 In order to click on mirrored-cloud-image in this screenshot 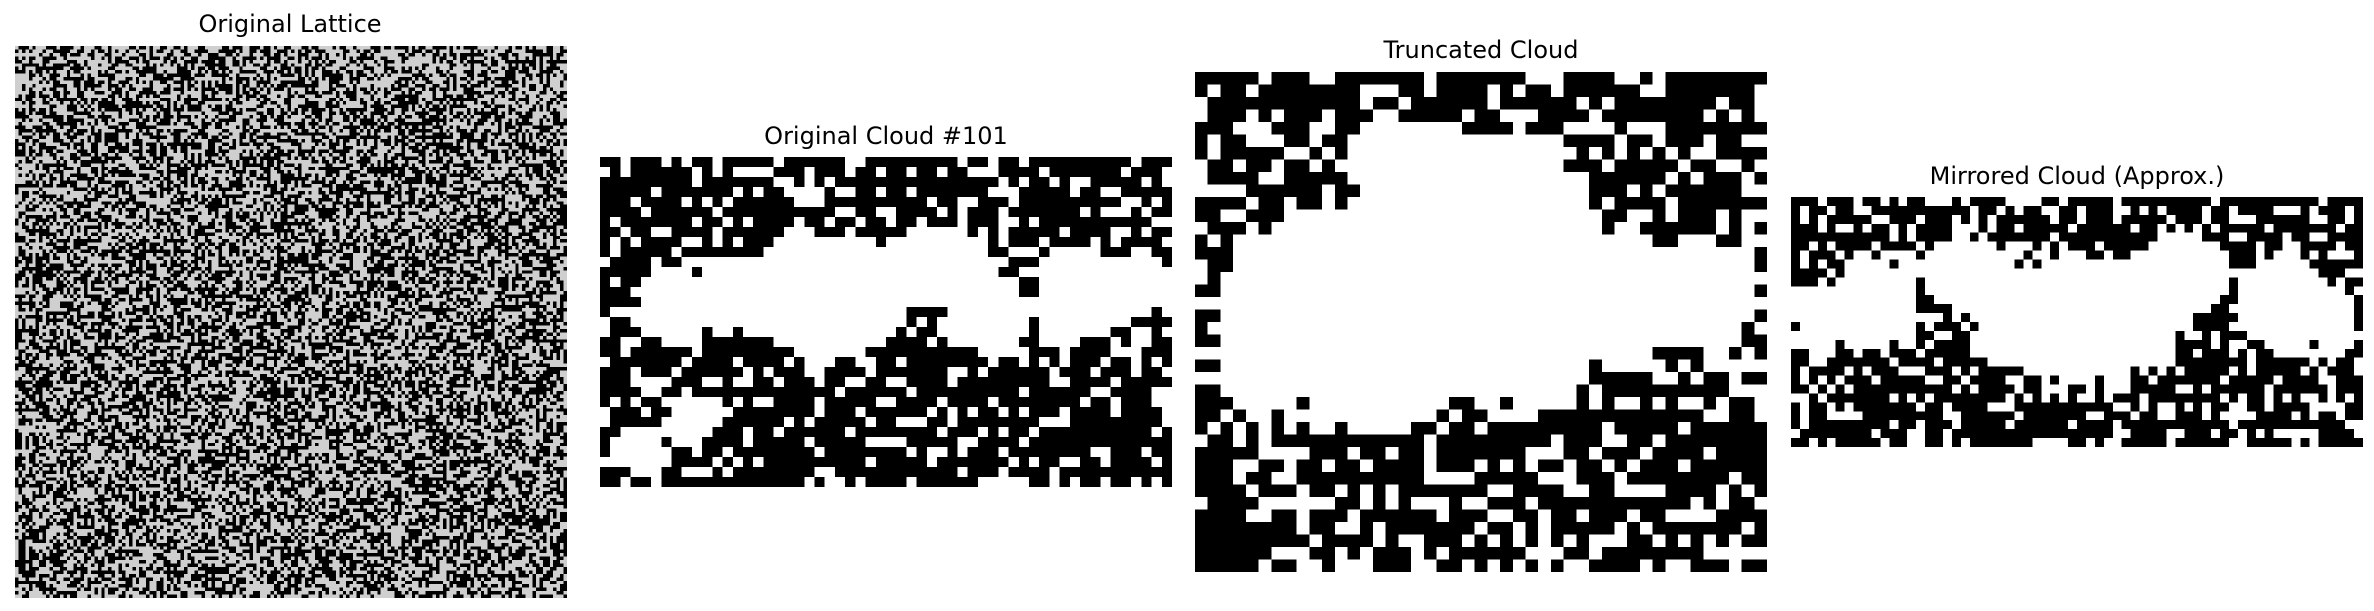, I will do `click(2077, 322)`.